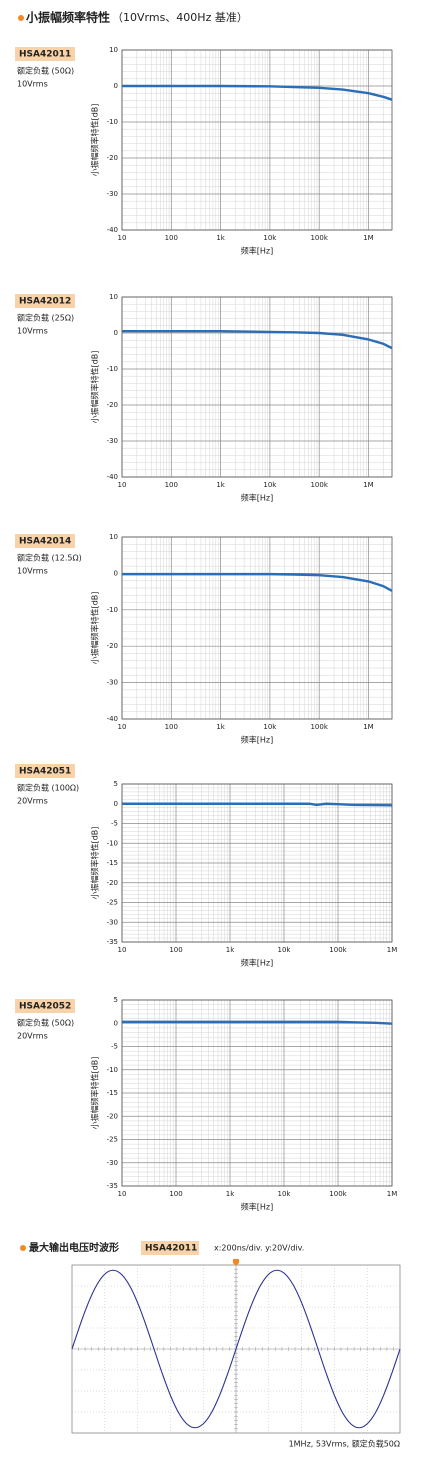 The width and height of the screenshot is (432, 1458). Describe the element at coordinates (236, 1349) in the screenshot. I see `waveform-line` at that location.